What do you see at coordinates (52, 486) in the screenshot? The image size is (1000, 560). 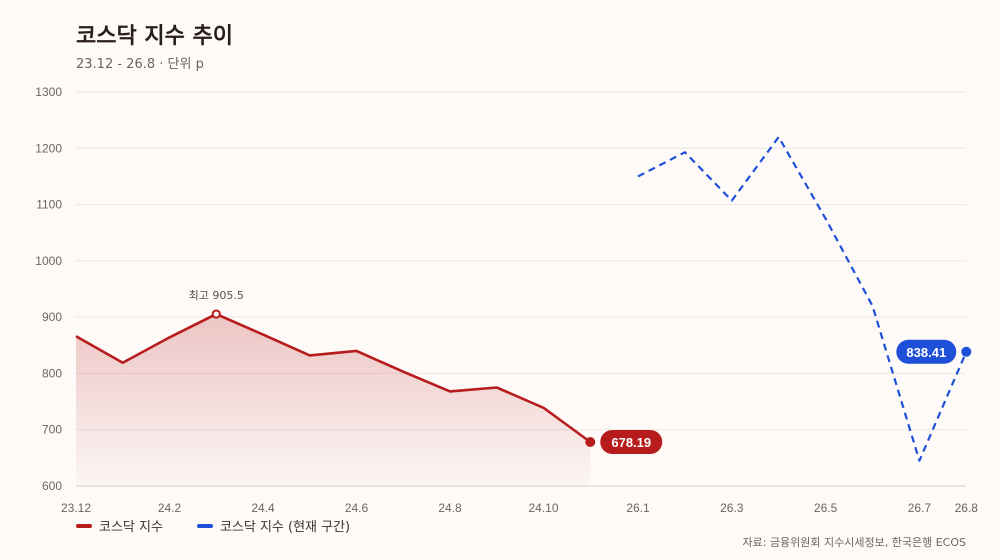 I see `y-tick-label: 600` at bounding box center [52, 486].